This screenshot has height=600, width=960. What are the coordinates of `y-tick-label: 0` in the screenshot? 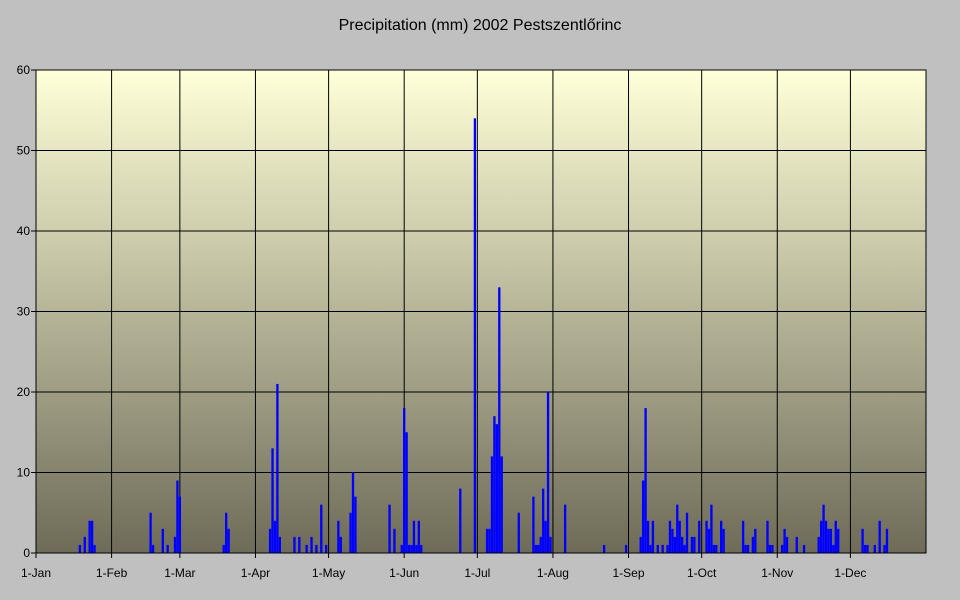 It's located at (26, 553).